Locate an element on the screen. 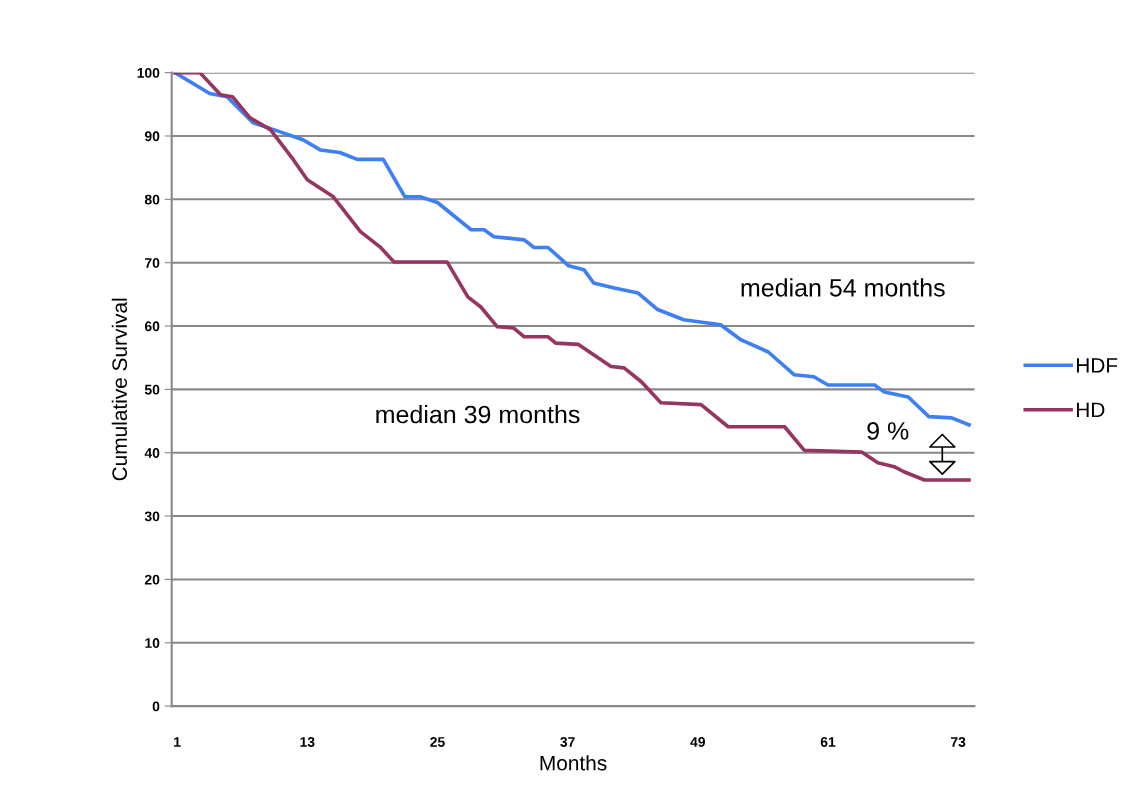 The image size is (1137, 807). y-tick-label: 50 is located at coordinates (152, 389).